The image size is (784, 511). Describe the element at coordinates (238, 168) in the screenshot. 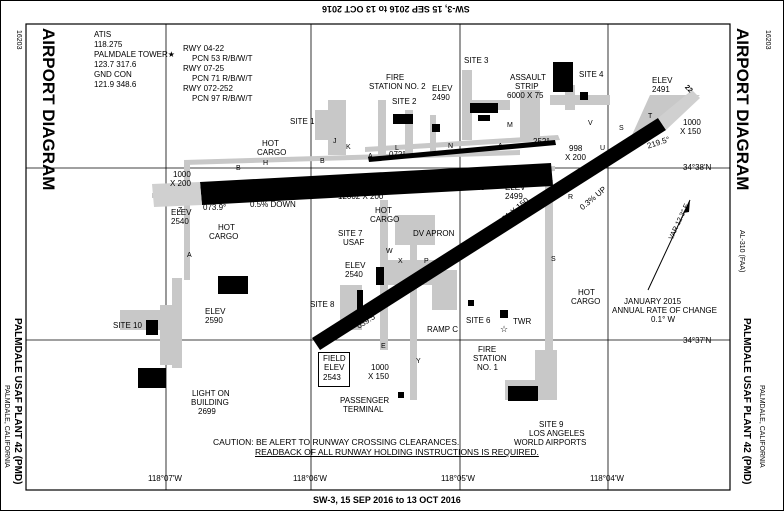

I see `twy-letter-b: B` at that location.